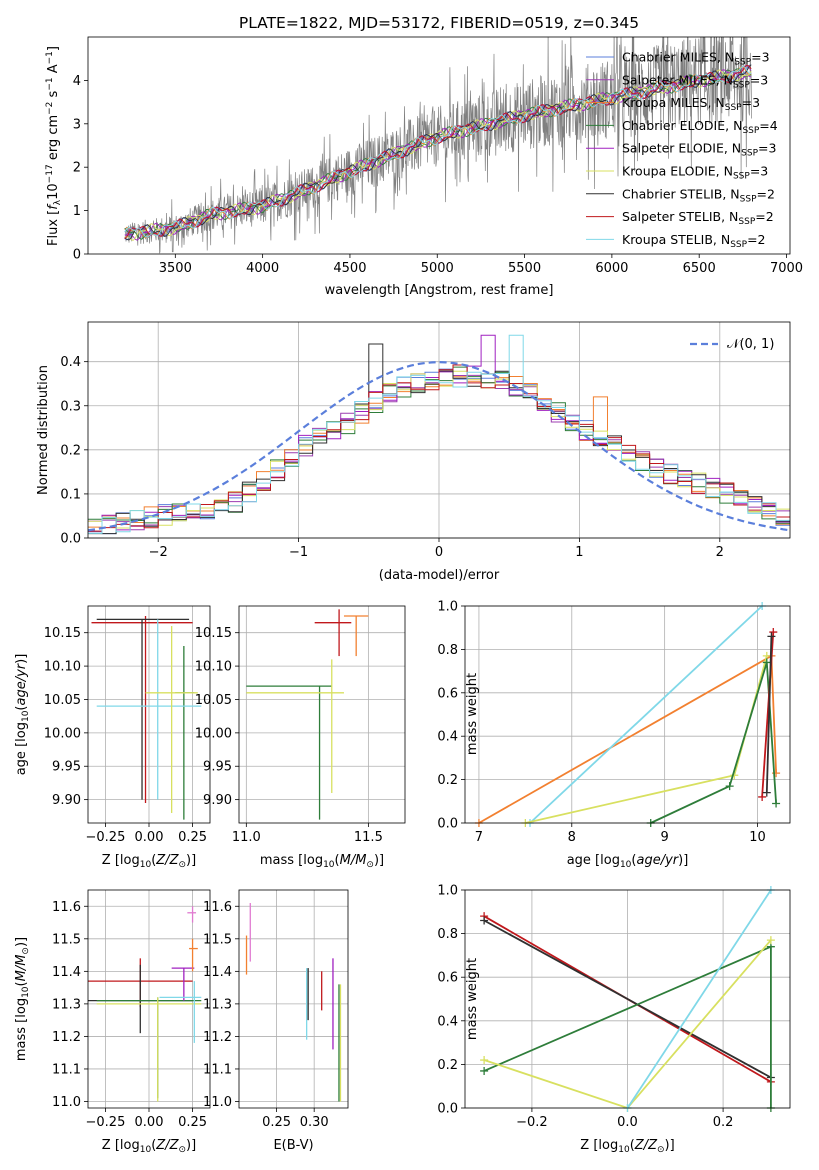 This screenshot has width=819, height=1170. Describe the element at coordinates (66, 800) in the screenshot. I see `y-tick-label: 9.90` at that location.